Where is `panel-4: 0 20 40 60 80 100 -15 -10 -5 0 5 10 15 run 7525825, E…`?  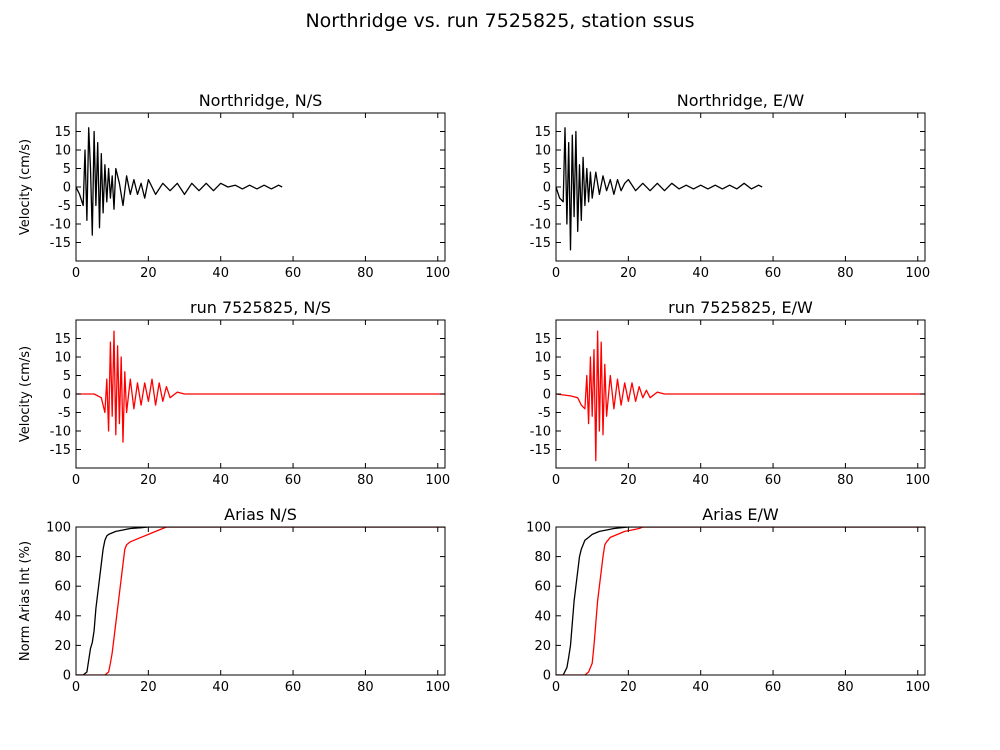
panel-4: 0 20 40 60 80 100 -15 -10 -5 0 5 10 15 run 7525825, E… is located at coordinates (730, 393).